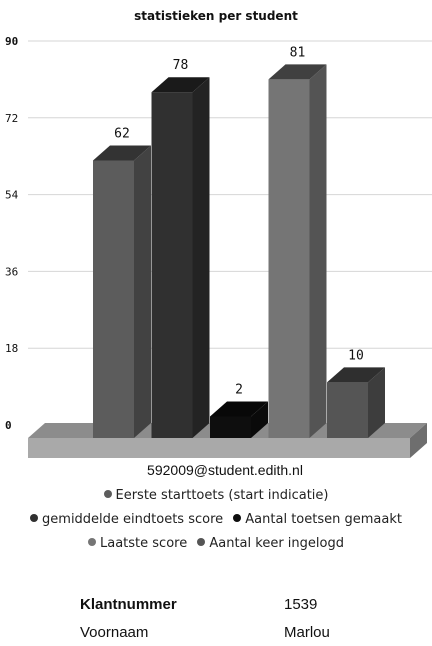 The height and width of the screenshot is (646, 432). What do you see at coordinates (133, 519) in the screenshot?
I see `legend-label: gemiddelde eindtoets score` at bounding box center [133, 519].